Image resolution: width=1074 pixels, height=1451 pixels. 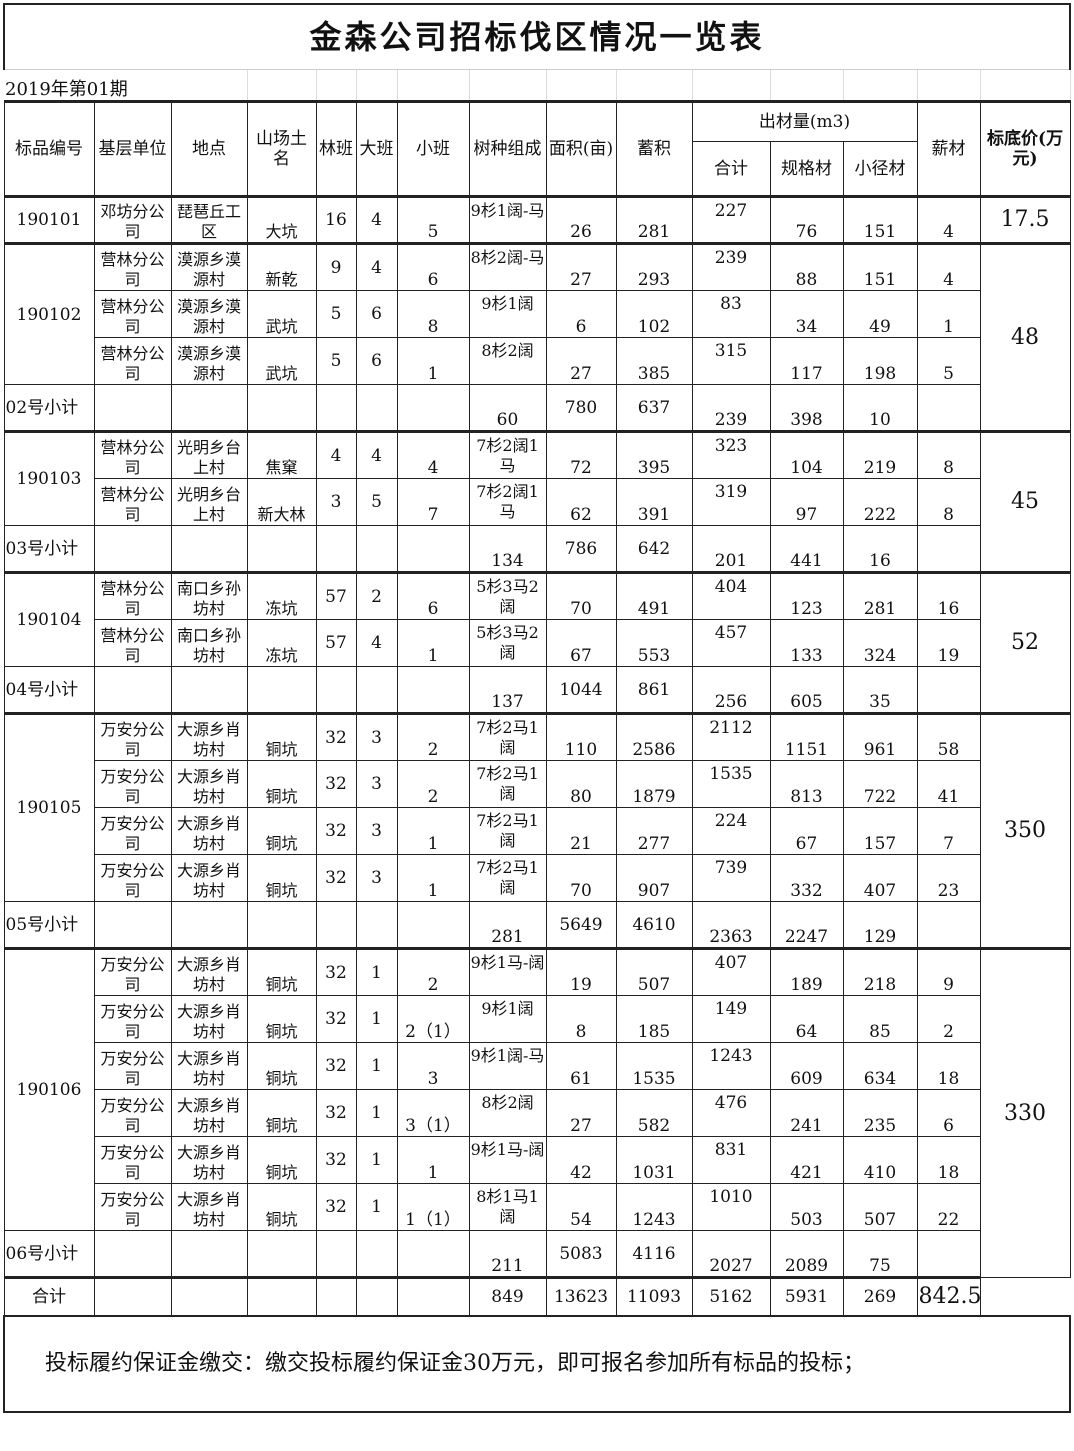 What do you see at coordinates (806, 643) in the screenshot?
I see `cell: 133` at bounding box center [806, 643].